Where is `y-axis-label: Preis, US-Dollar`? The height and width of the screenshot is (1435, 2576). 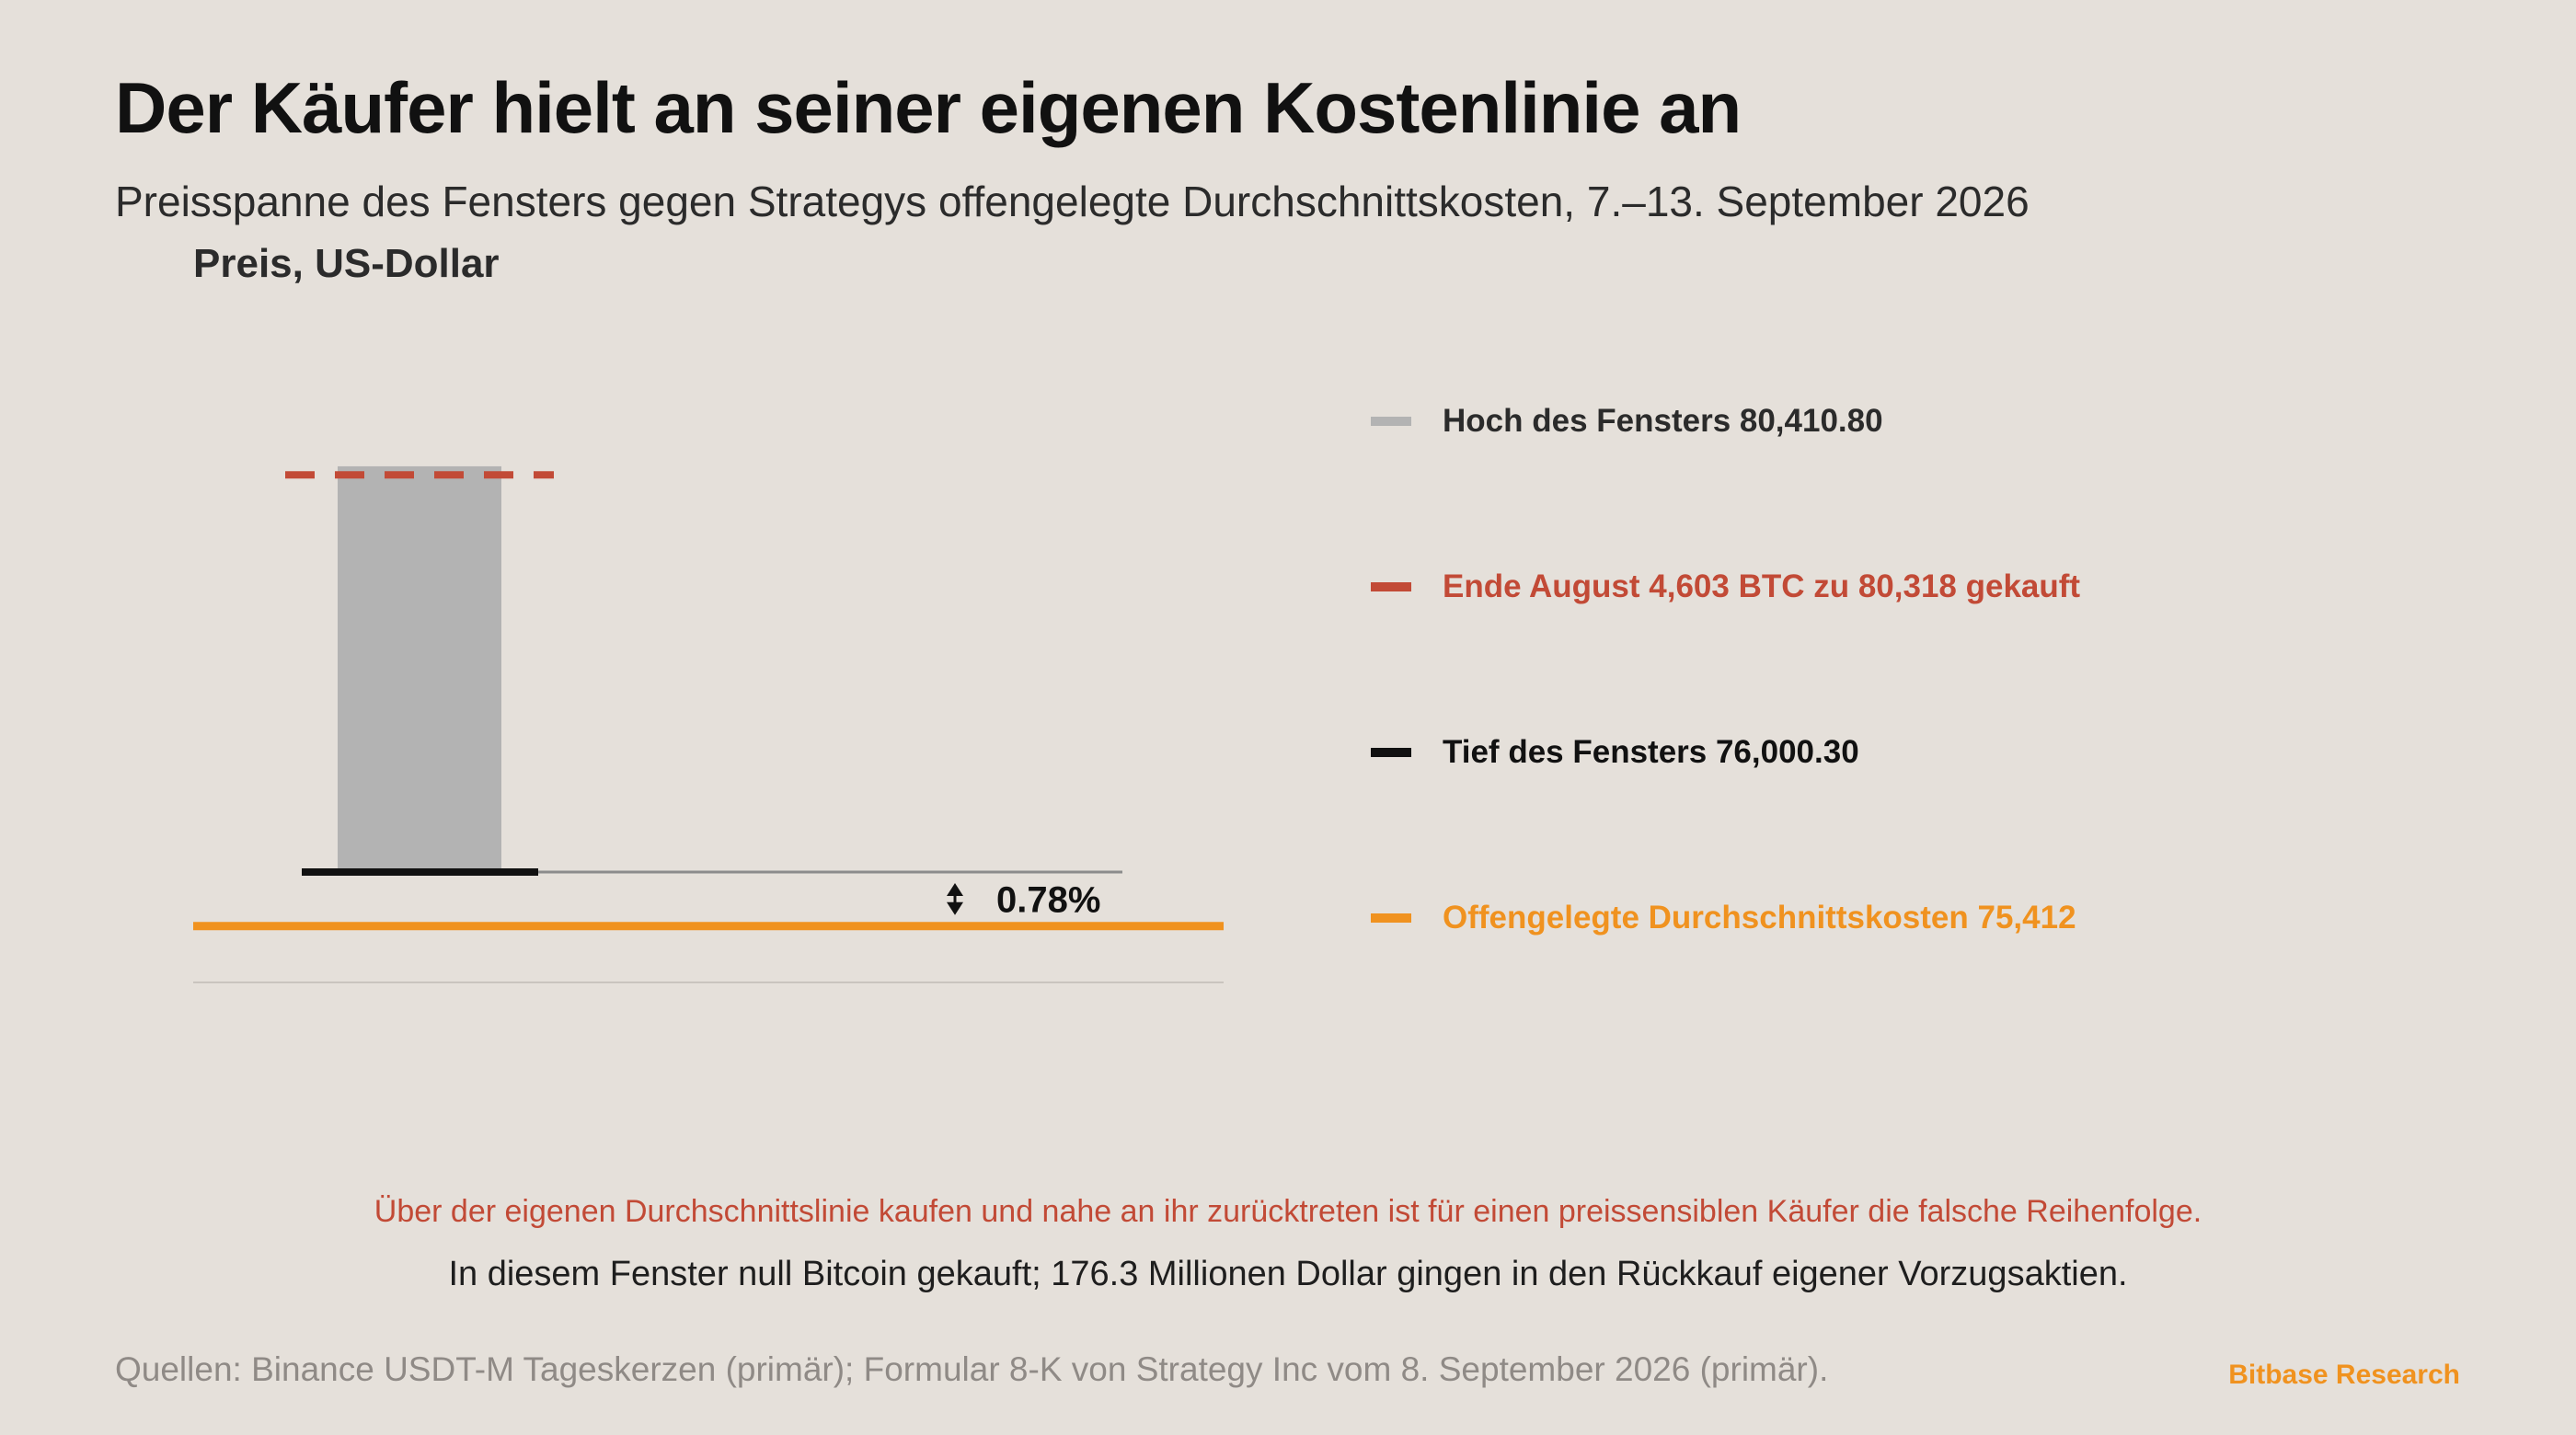
y-axis-label: Preis, US-Dollar is located at coordinates (346, 263).